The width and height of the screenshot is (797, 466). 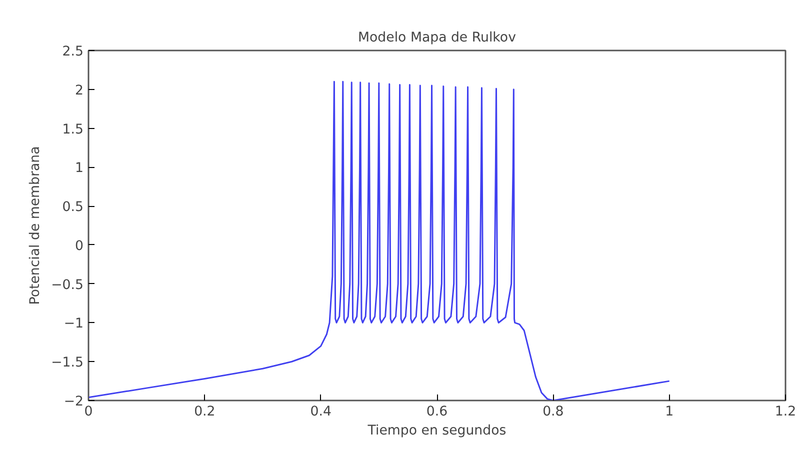 I want to click on x-tick-label: 0.6, so click(x=437, y=412).